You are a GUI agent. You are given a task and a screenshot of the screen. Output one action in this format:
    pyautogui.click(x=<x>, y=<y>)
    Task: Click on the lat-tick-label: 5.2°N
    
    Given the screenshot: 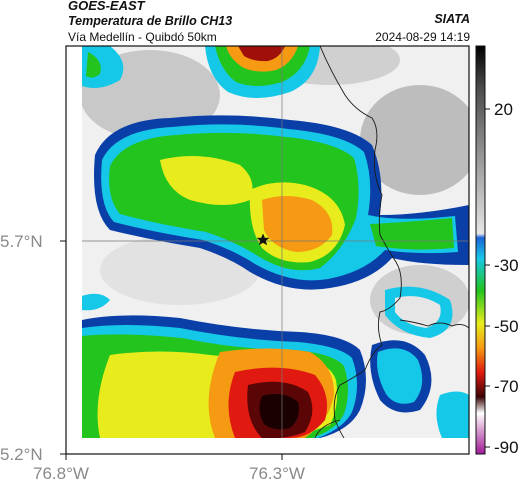 What is the action you would take?
    pyautogui.click(x=21, y=454)
    